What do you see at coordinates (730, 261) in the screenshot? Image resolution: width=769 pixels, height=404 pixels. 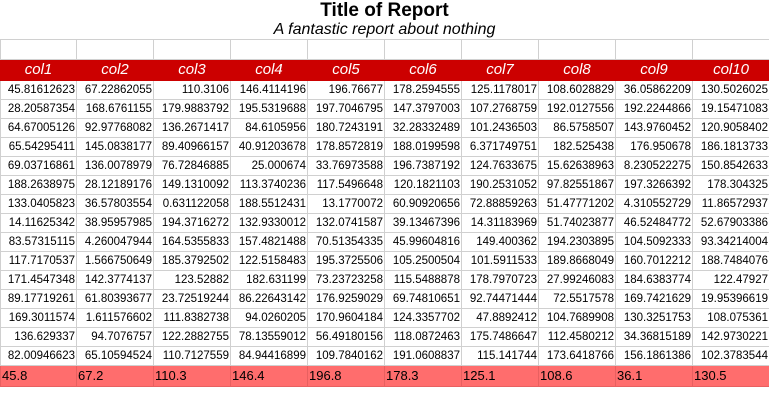 I see `table-cell: 188.7484076` at bounding box center [730, 261].